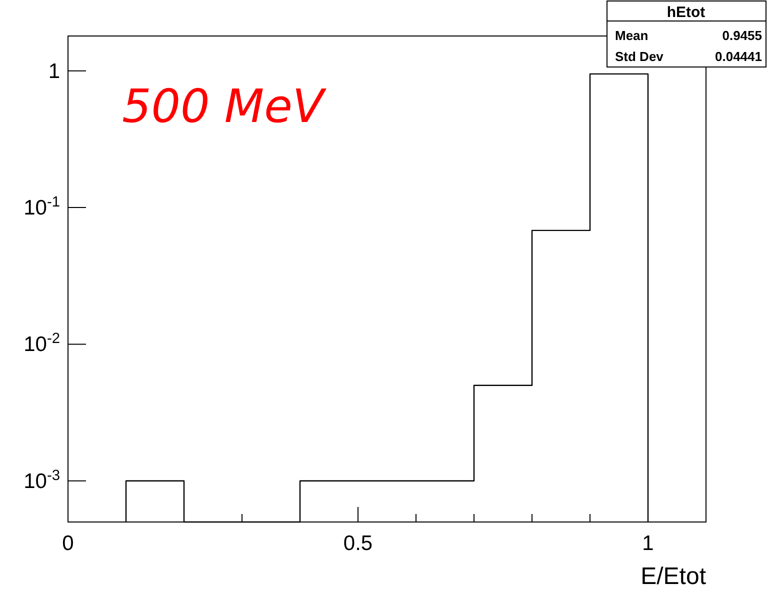  What do you see at coordinates (673, 576) in the screenshot?
I see `x-axis-title: E/Etot` at bounding box center [673, 576].